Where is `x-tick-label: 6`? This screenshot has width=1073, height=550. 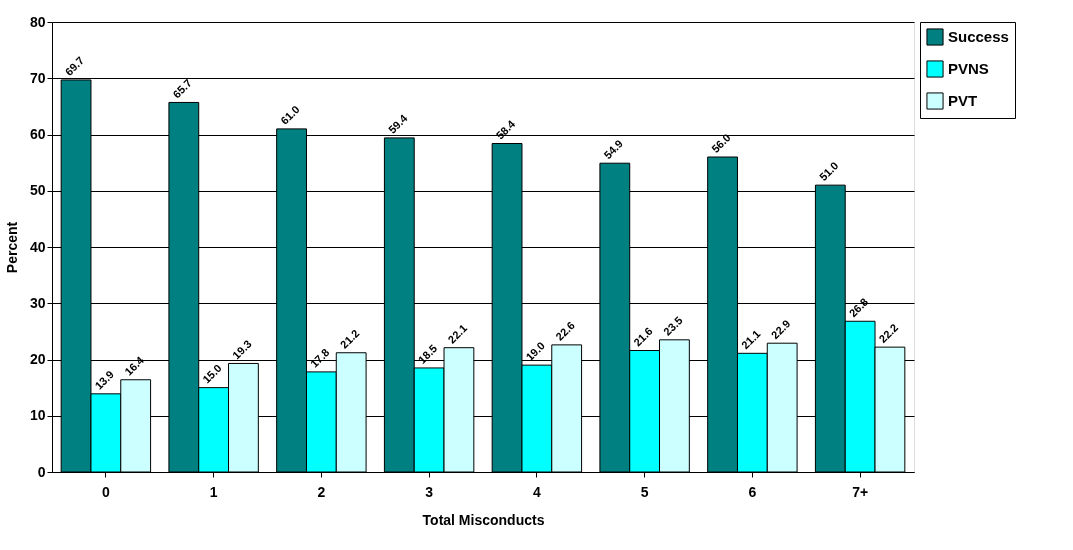
x-tick-label: 6 is located at coordinates (752, 491).